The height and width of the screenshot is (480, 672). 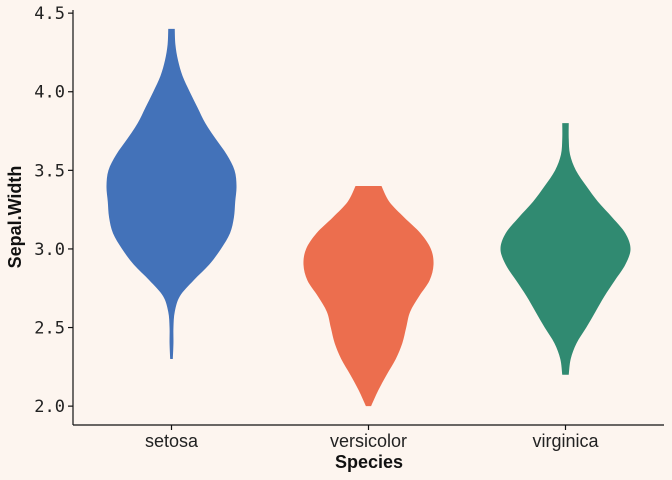 What do you see at coordinates (49, 407) in the screenshot?
I see `y-tick-label: 2.0` at bounding box center [49, 407].